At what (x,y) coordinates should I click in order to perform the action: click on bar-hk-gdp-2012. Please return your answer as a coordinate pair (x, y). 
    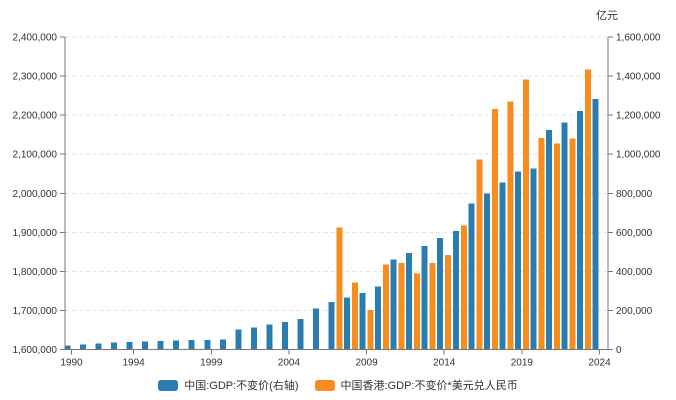
    Looking at the image, I should click on (417, 311).